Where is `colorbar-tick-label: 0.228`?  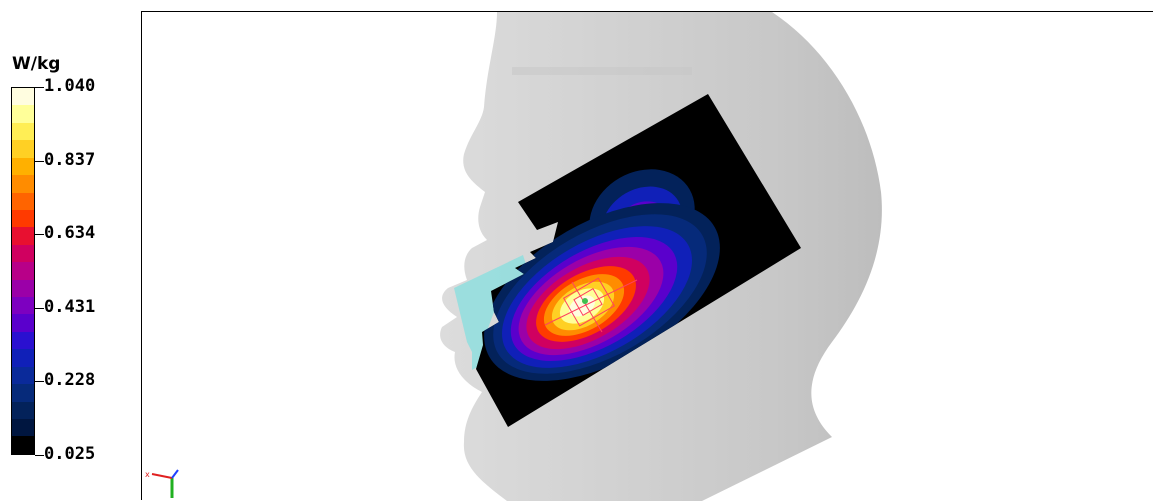
colorbar-tick-label: 0.228 is located at coordinates (70, 380).